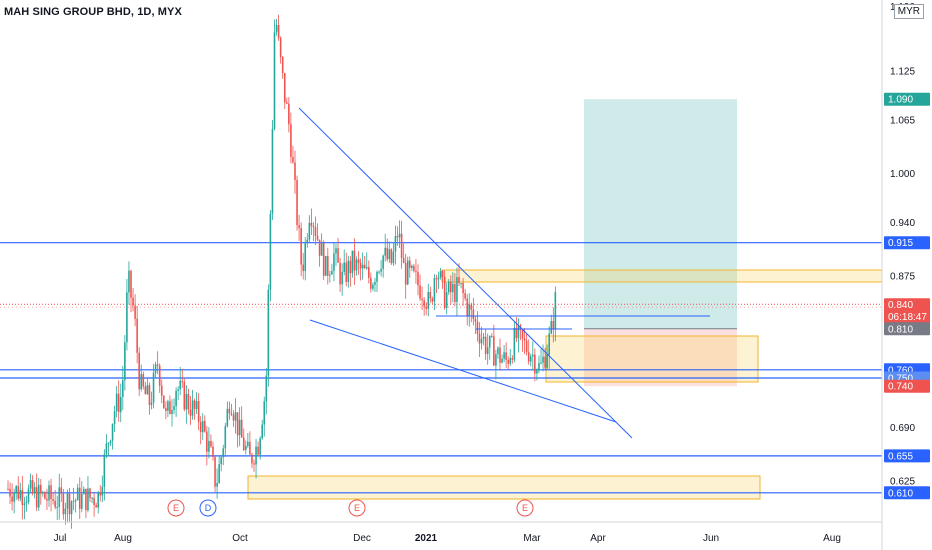 The width and height of the screenshot is (932, 550). I want to click on price-tag-label: 0.810, so click(900, 329).